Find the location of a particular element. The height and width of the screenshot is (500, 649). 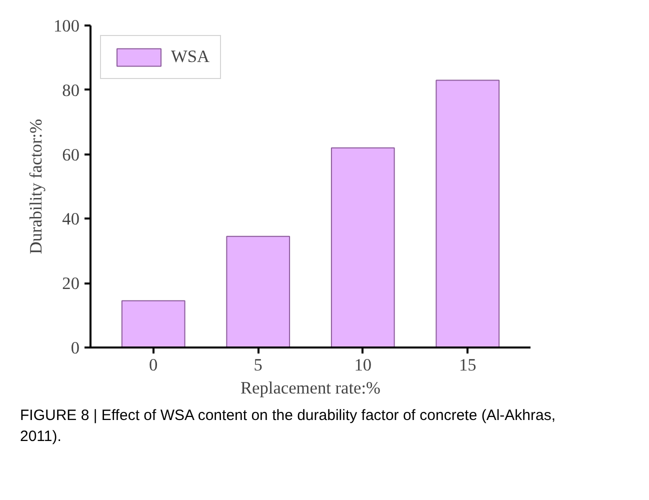

y-tick-label: 20 is located at coordinates (71, 284).